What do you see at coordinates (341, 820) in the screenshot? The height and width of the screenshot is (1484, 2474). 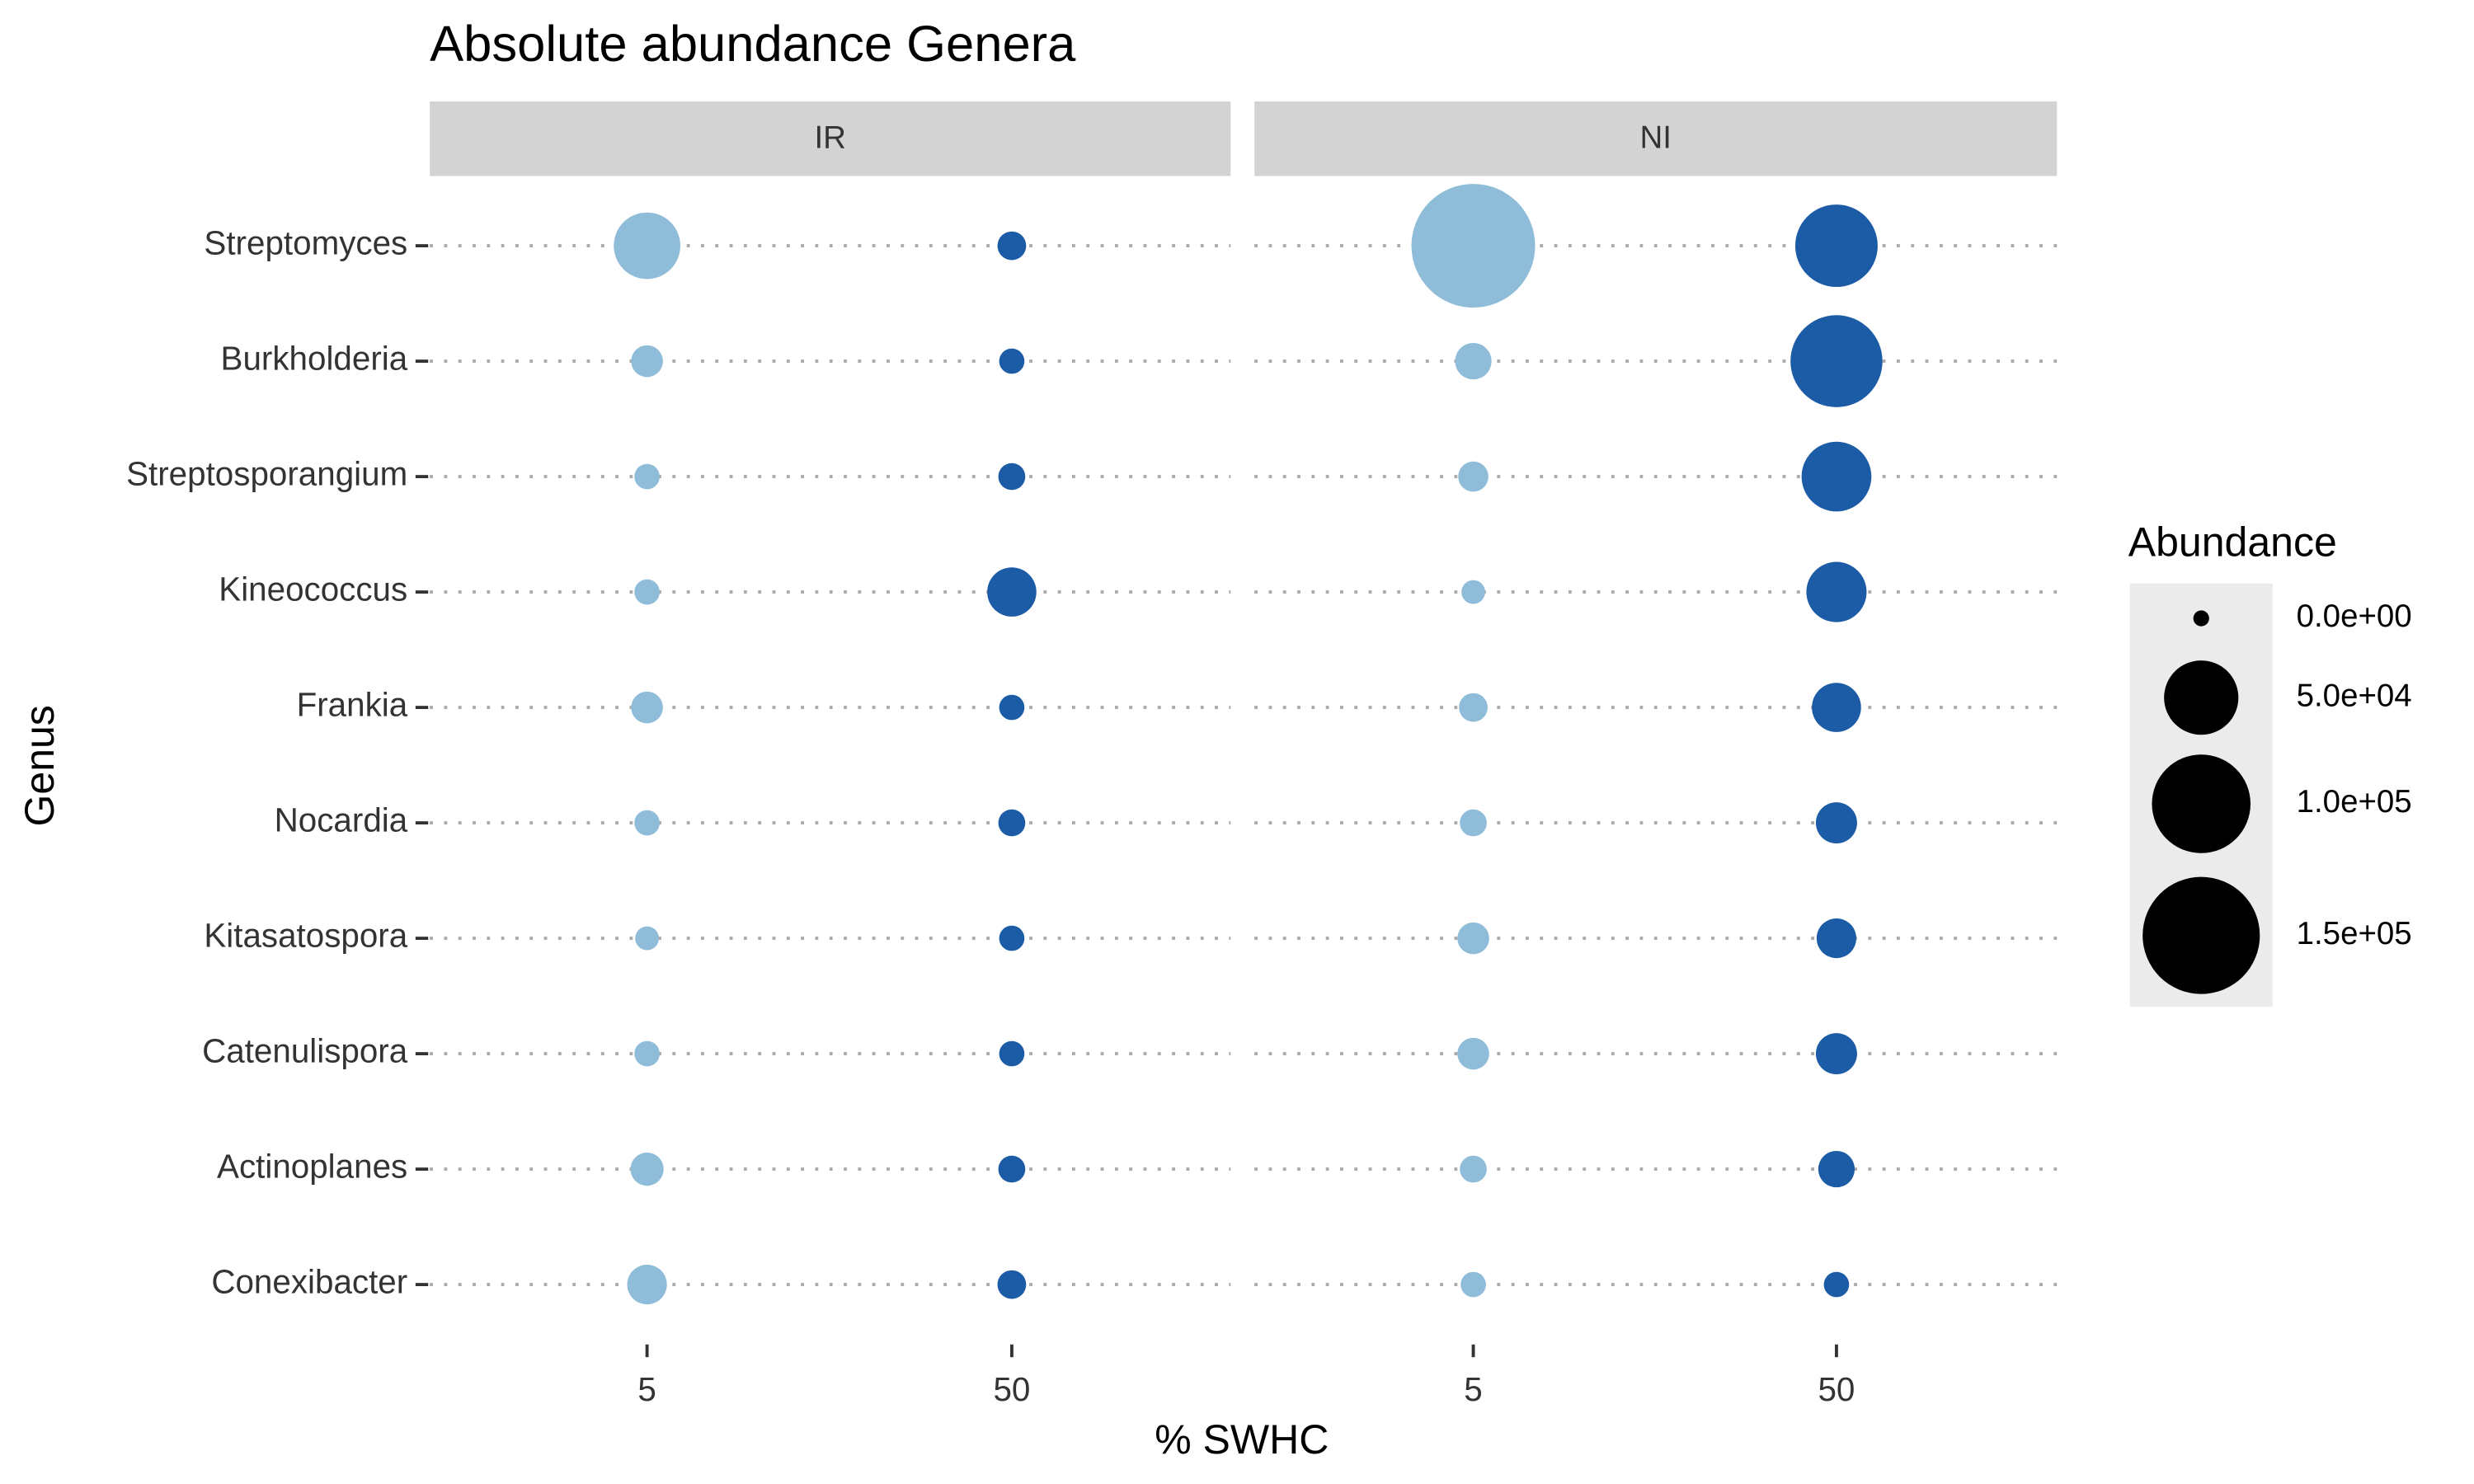 I see `y-tick-label: Nocardia` at bounding box center [341, 820].